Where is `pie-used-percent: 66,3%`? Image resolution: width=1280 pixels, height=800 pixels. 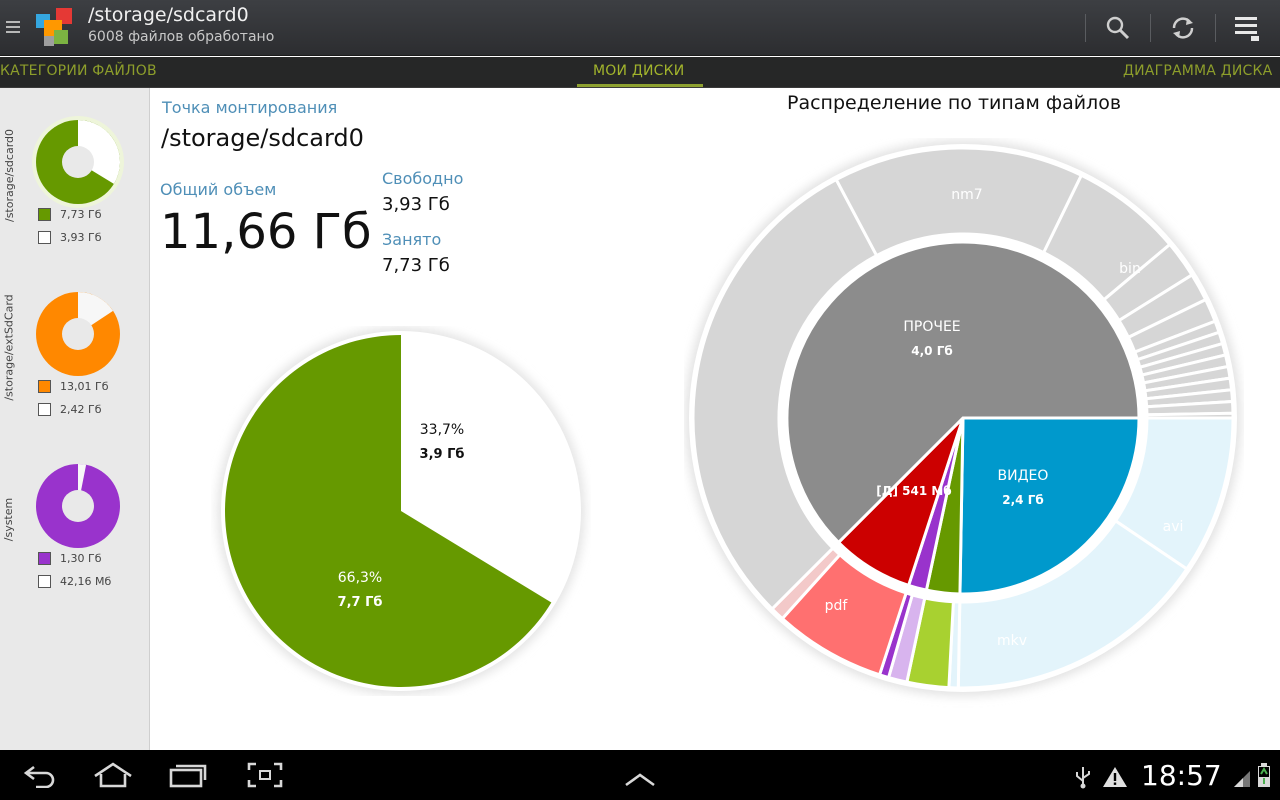 pie-used-percent: 66,3% is located at coordinates (360, 578).